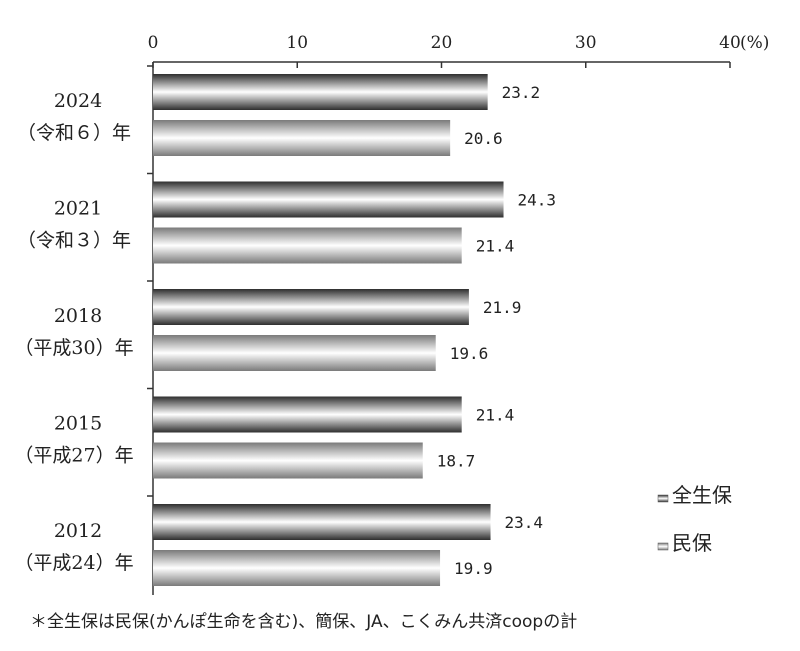 This screenshot has width=800, height=651. I want to click on x-axis-unit: (%), so click(754, 43).